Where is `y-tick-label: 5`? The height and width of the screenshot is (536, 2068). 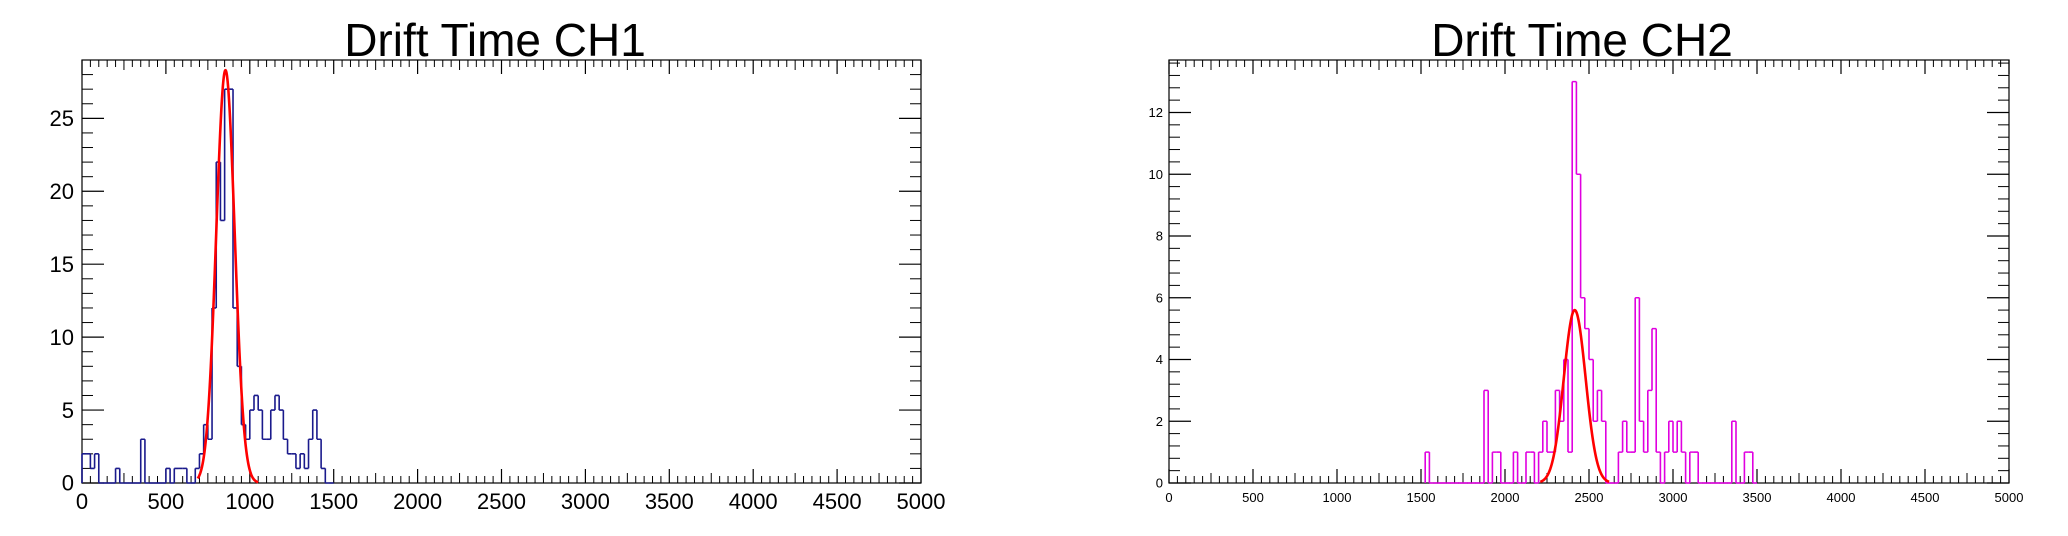
y-tick-label: 5 is located at coordinates (68, 410).